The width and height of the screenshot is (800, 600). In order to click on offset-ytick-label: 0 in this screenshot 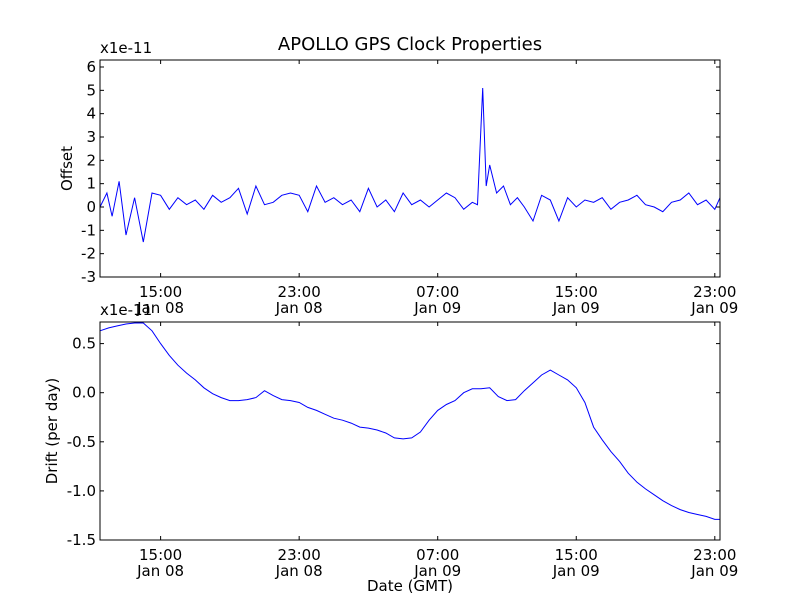, I will do `click(91, 207)`.